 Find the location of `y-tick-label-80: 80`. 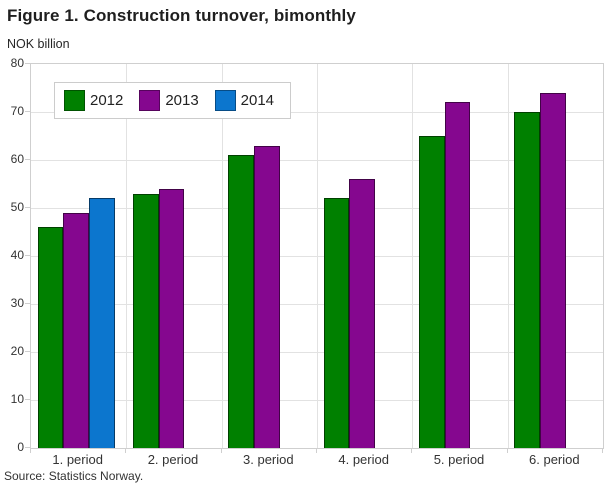

y-tick-label-80: 80 is located at coordinates (17, 63).